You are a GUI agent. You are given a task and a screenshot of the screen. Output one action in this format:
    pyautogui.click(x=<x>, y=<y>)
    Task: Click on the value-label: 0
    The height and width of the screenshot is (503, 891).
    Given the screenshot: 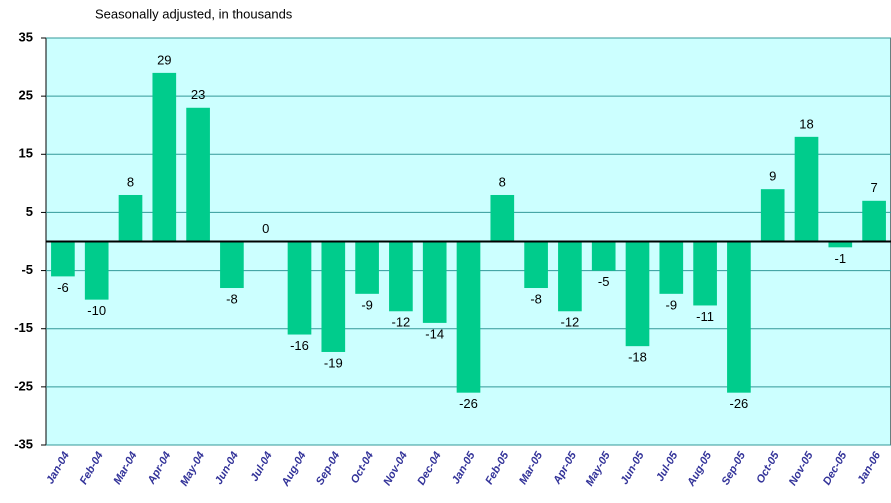 What is the action you would take?
    pyautogui.click(x=265, y=228)
    